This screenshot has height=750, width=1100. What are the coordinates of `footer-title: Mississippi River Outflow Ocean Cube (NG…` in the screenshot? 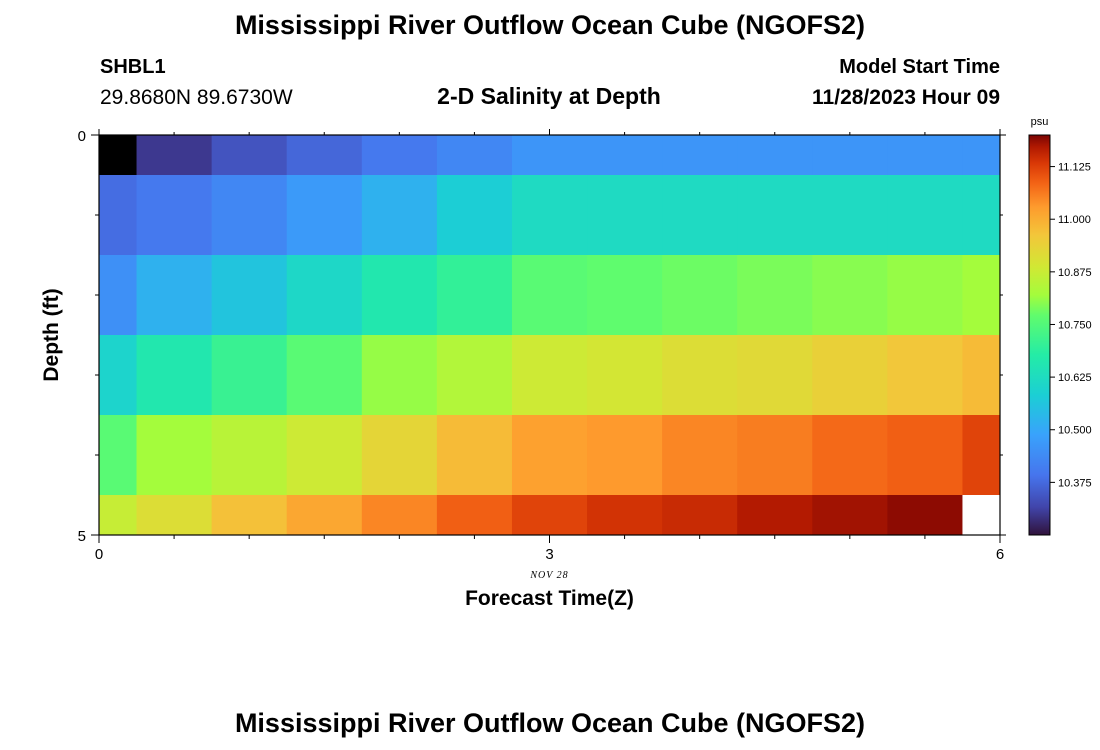 It's located at (550, 723).